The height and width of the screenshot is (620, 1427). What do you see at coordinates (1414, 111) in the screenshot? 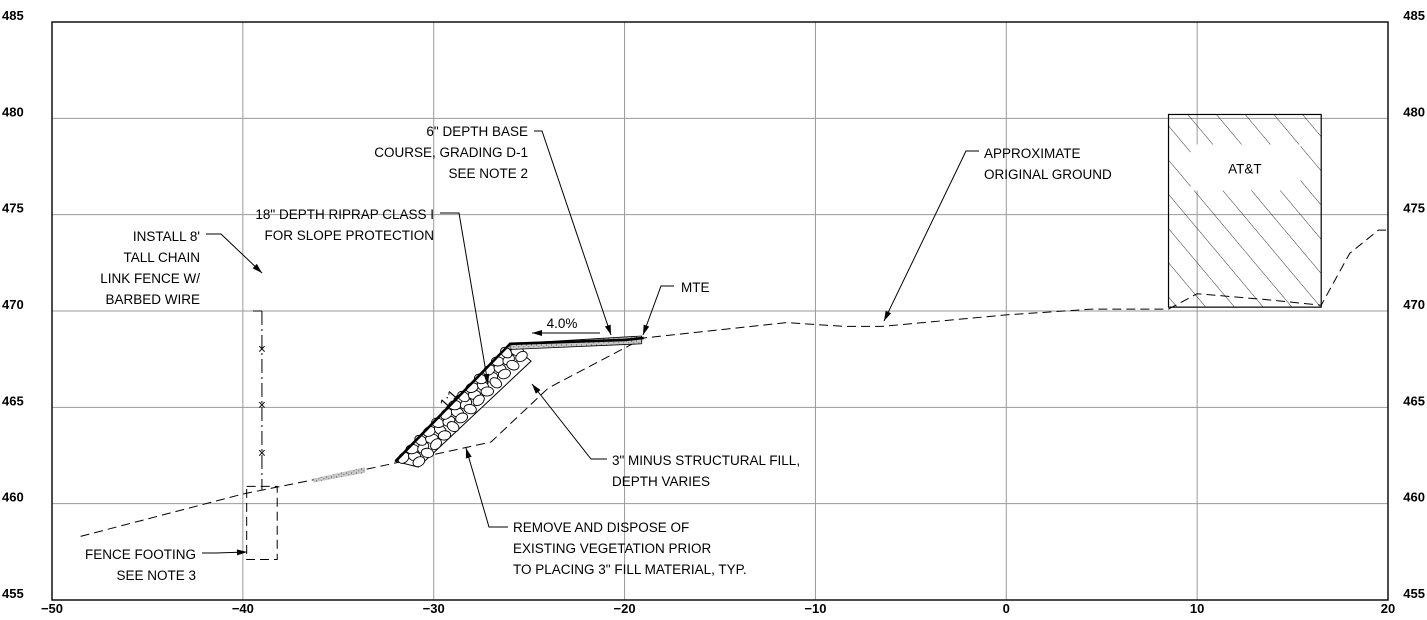
I see `y-tick-label-right: 480` at bounding box center [1414, 111].